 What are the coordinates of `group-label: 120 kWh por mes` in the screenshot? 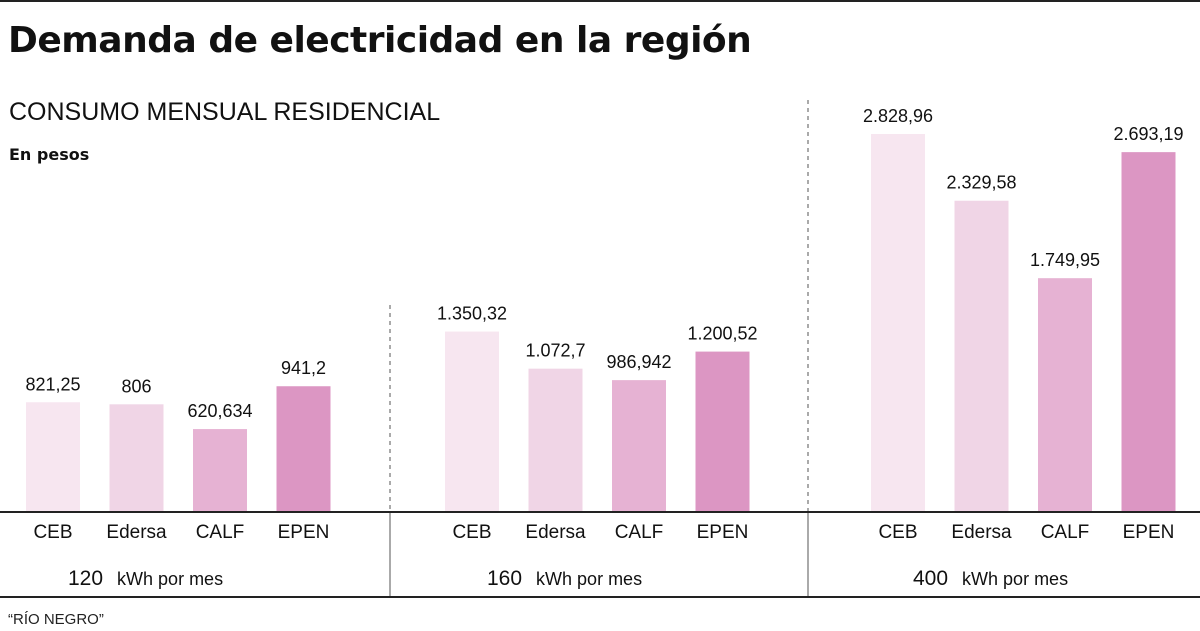 It's located at (145, 578).